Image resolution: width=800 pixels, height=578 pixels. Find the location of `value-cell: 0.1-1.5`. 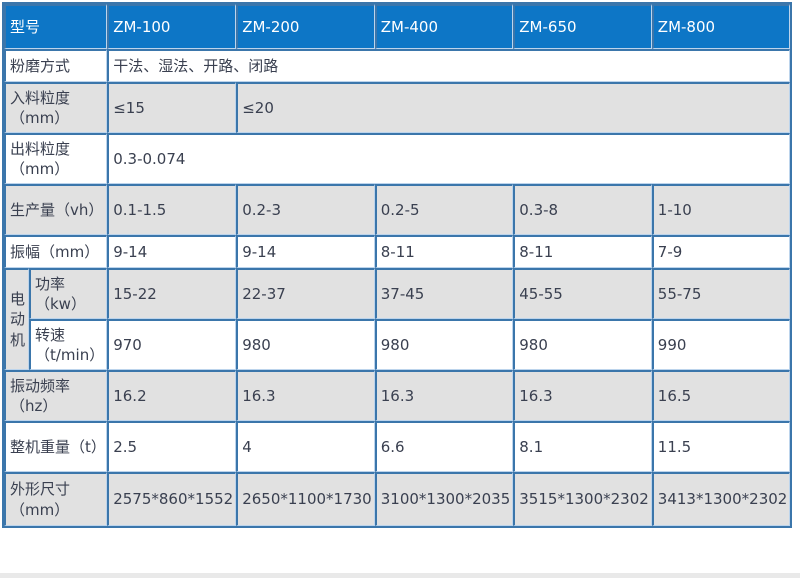

value-cell: 0.1-1.5 is located at coordinates (172, 209).